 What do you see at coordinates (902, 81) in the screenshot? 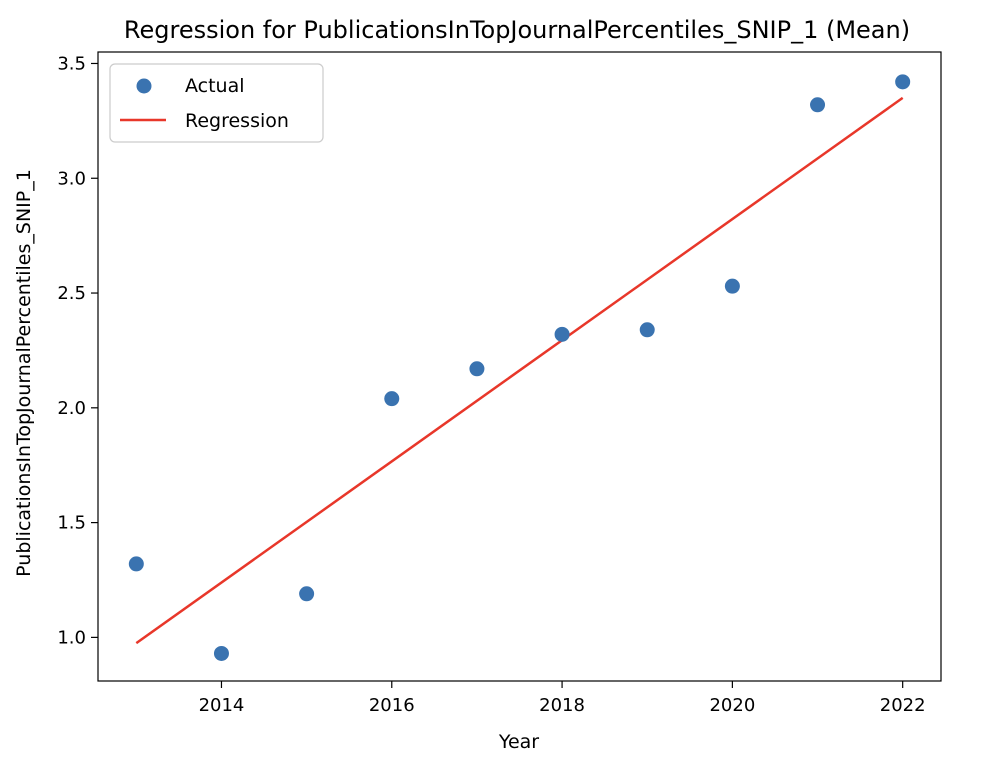
I see `actual-point-2022` at bounding box center [902, 81].